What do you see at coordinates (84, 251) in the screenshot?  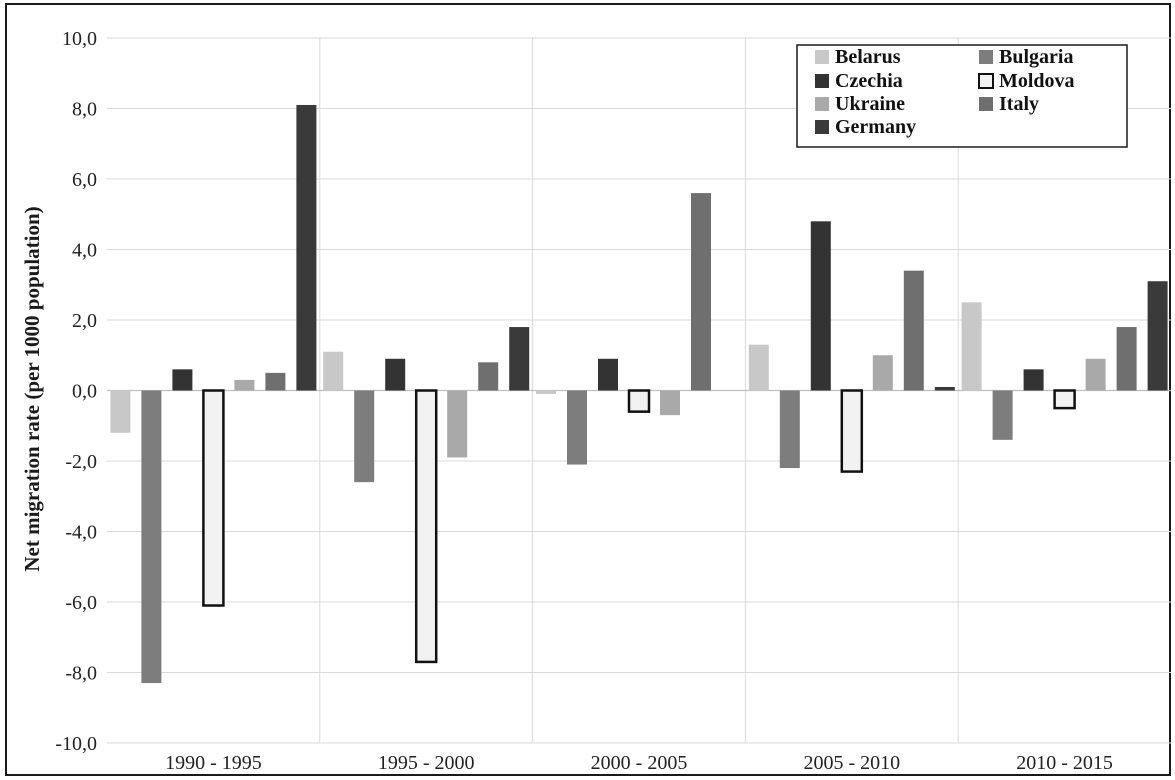 I see `y-tick-label: 4,0` at bounding box center [84, 251].